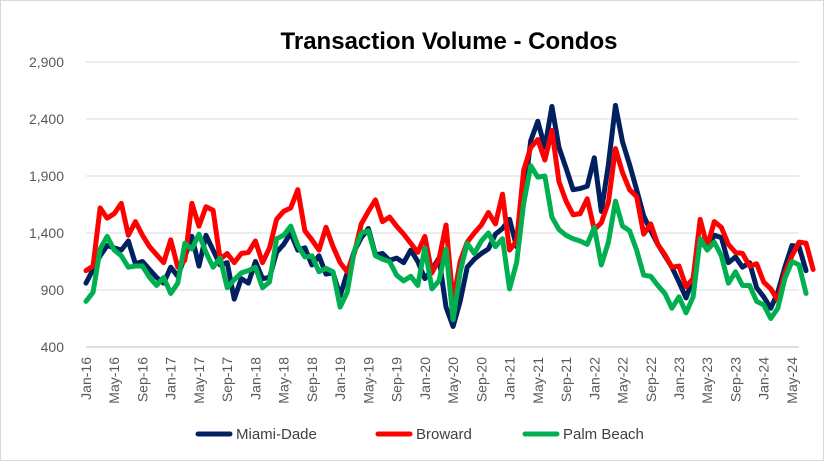  I want to click on x-tick-label: Jan-21, so click(510, 378).